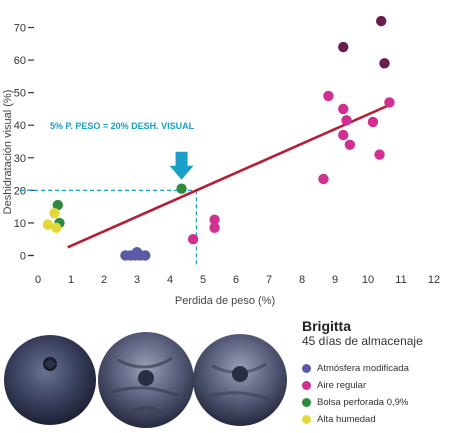 This screenshot has height=433, width=450. What do you see at coordinates (20, 126) in the screenshot?
I see `y-tick-label: 40` at bounding box center [20, 126].